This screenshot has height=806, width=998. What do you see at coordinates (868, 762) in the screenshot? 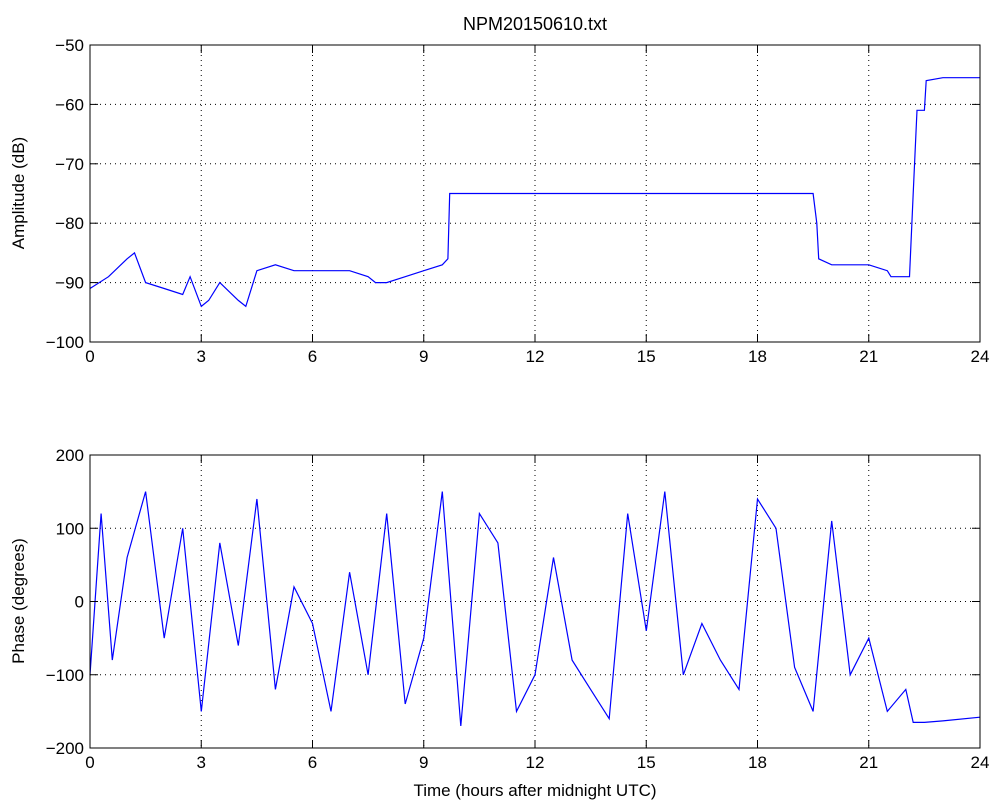
I see `phase-x-tick-label: 21` at bounding box center [868, 762].